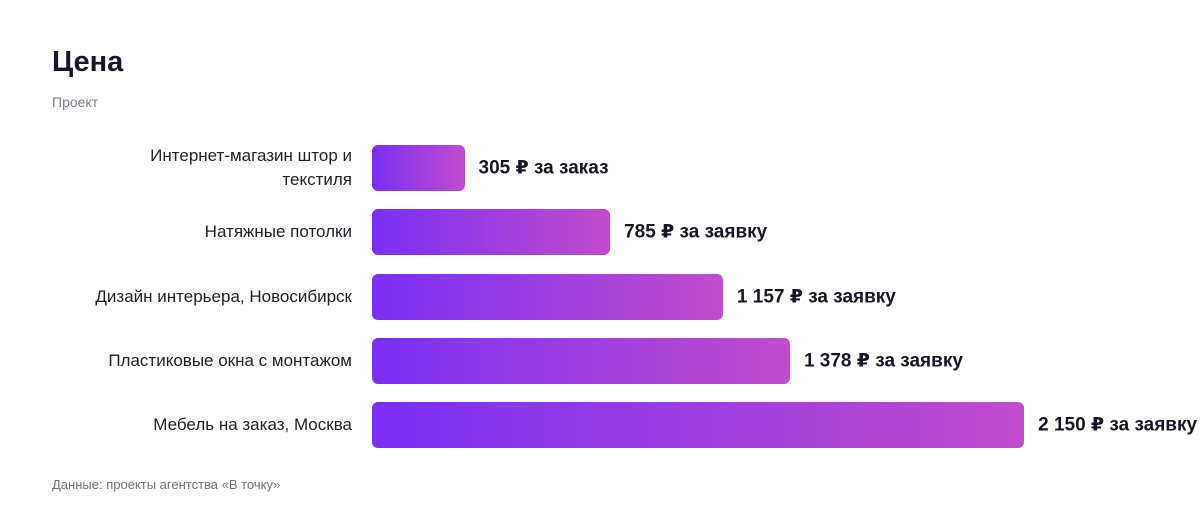 This screenshot has height=520, width=1200. I want to click on source-note: Данные: проекты агентства «В точку», so click(166, 484).